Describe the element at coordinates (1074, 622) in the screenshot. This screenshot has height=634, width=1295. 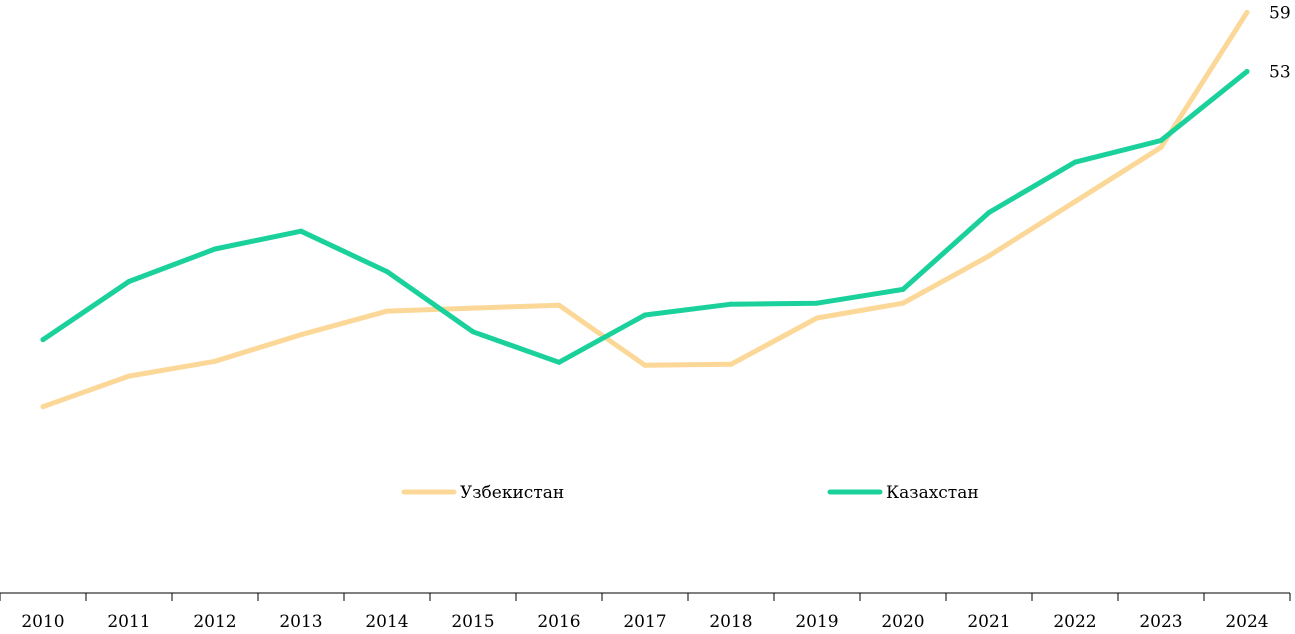
I see `x-tick-label: 2022` at that location.